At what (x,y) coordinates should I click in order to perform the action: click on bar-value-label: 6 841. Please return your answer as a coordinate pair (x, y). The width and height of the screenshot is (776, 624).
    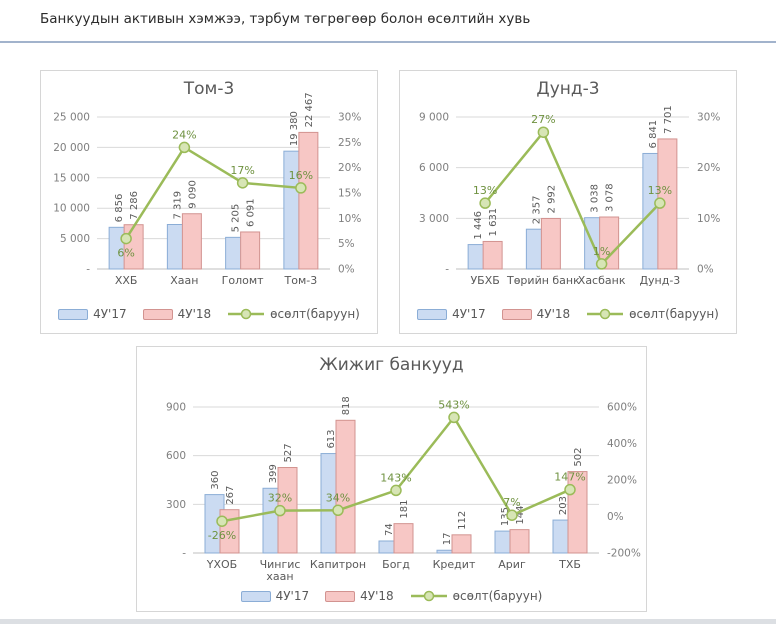
    Looking at the image, I should click on (653, 134).